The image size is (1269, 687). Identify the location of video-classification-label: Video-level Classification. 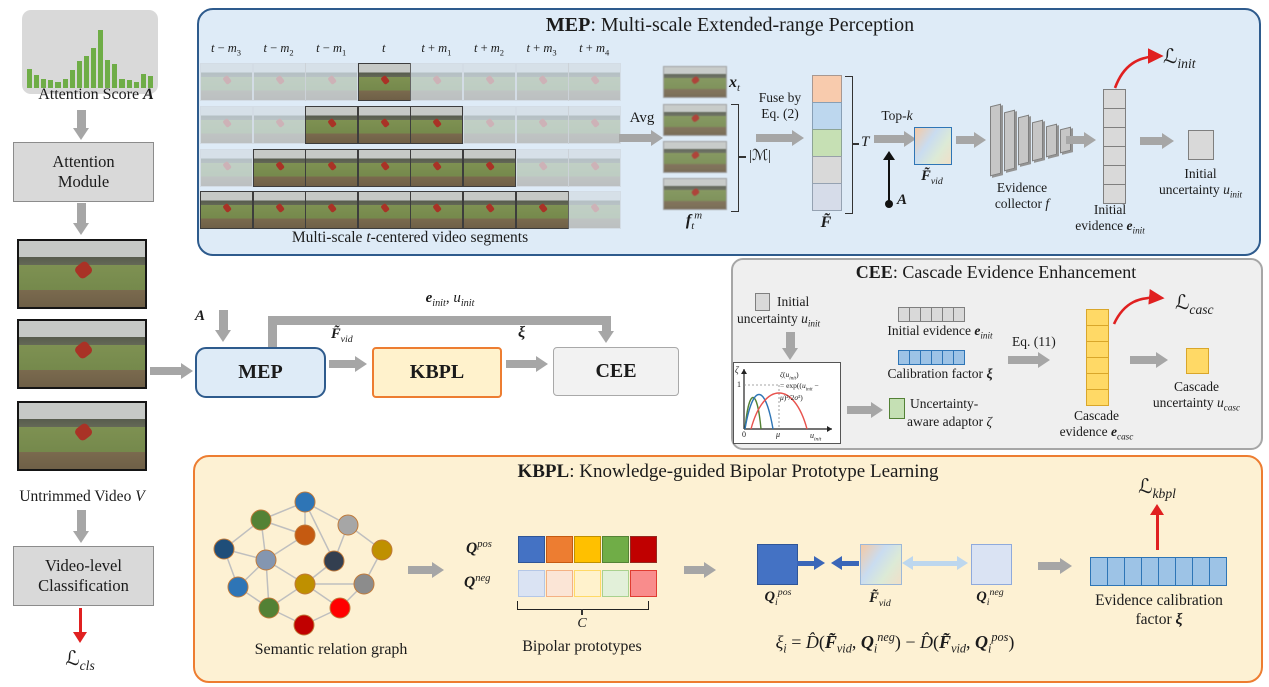
(83, 575).